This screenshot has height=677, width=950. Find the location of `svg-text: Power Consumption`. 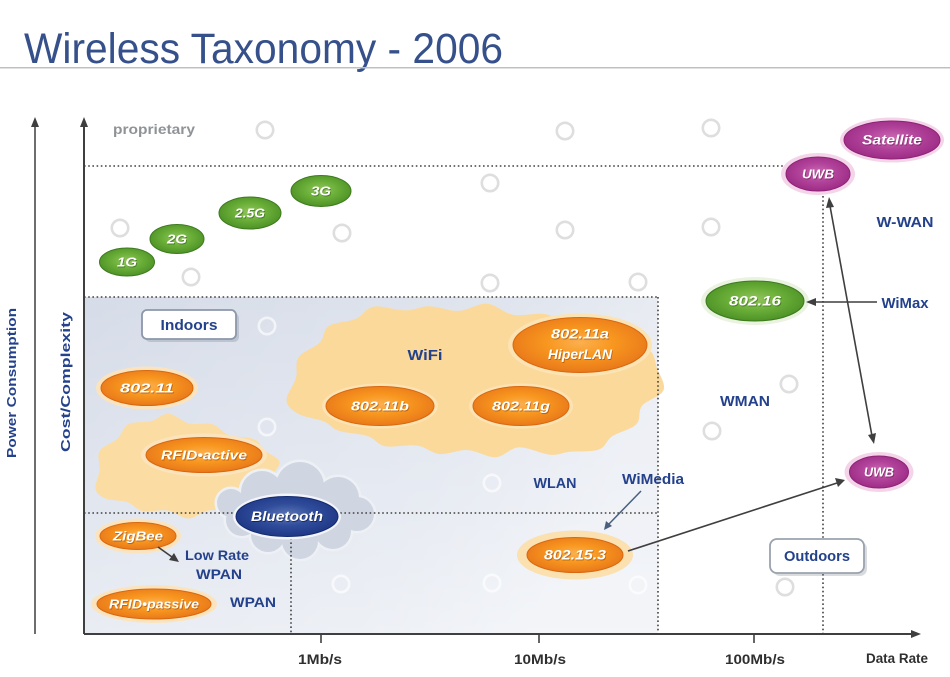

svg-text: Power Consumption is located at coordinates (12, 383).